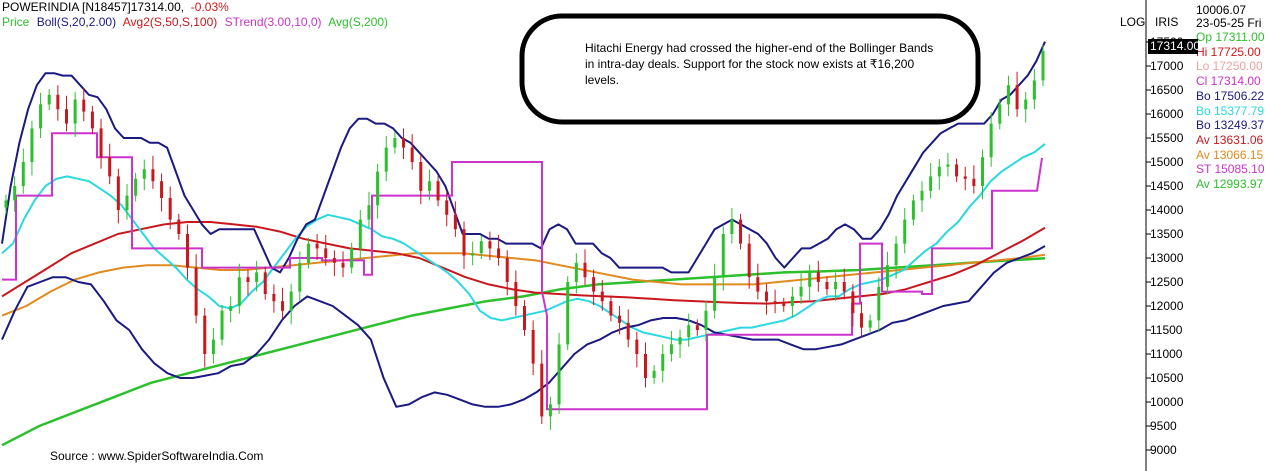 This screenshot has height=471, width=1266. Describe the element at coordinates (1167, 162) in the screenshot. I see `tick-label-15000: 15000` at that location.